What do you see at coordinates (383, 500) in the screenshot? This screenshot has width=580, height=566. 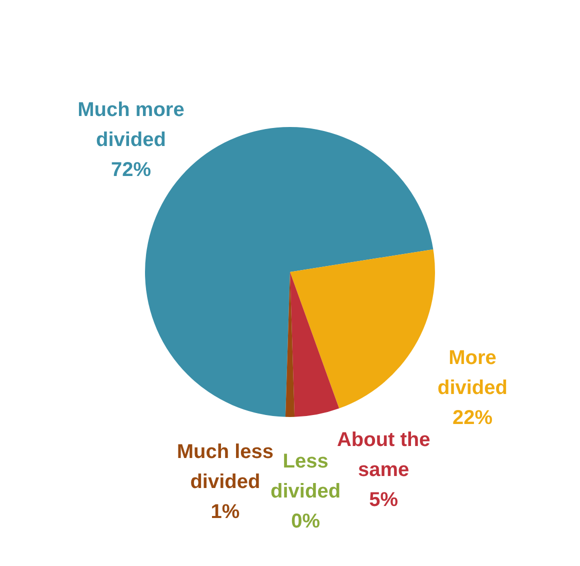 I see `data-label: 5%` at bounding box center [383, 500].